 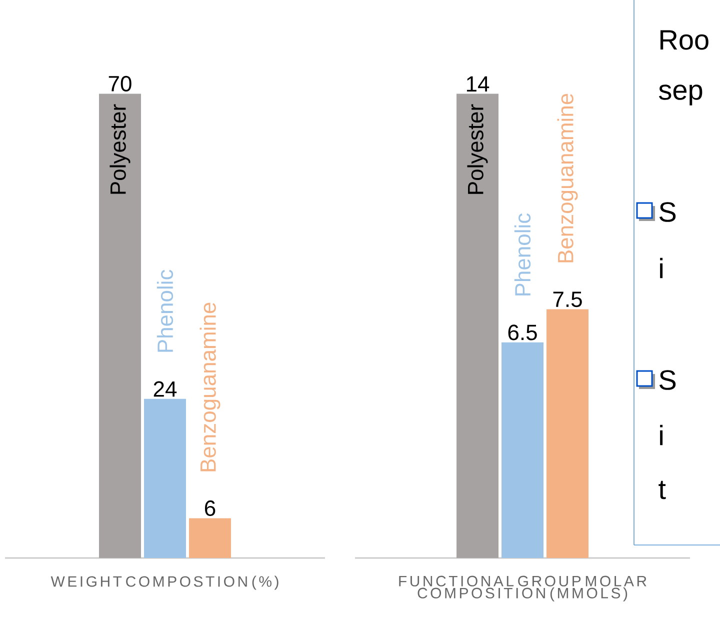 I want to click on data-label: 24, so click(x=165, y=389).